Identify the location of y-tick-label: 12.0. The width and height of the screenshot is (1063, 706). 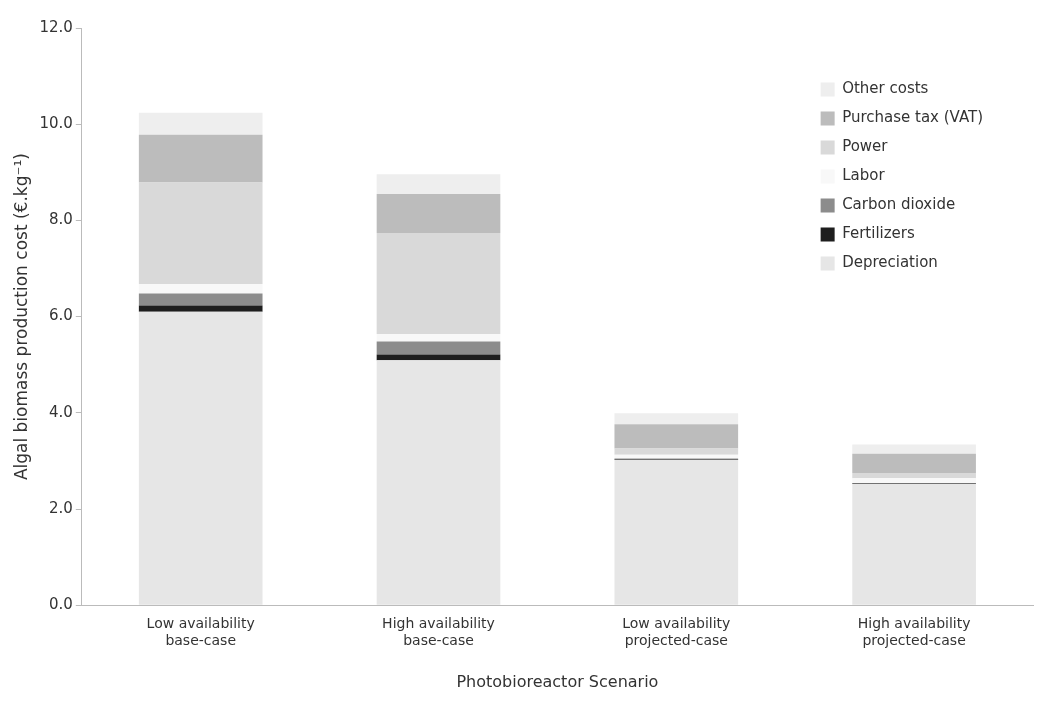
(56, 26).